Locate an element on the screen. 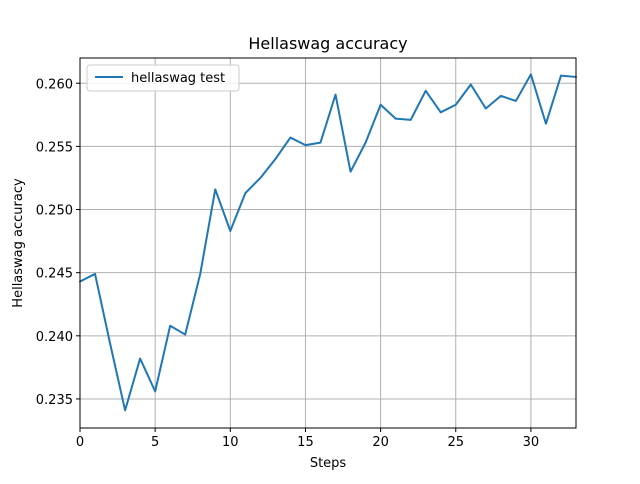 The height and width of the screenshot is (484, 640). y-tick-label: 0.250 is located at coordinates (54, 211).